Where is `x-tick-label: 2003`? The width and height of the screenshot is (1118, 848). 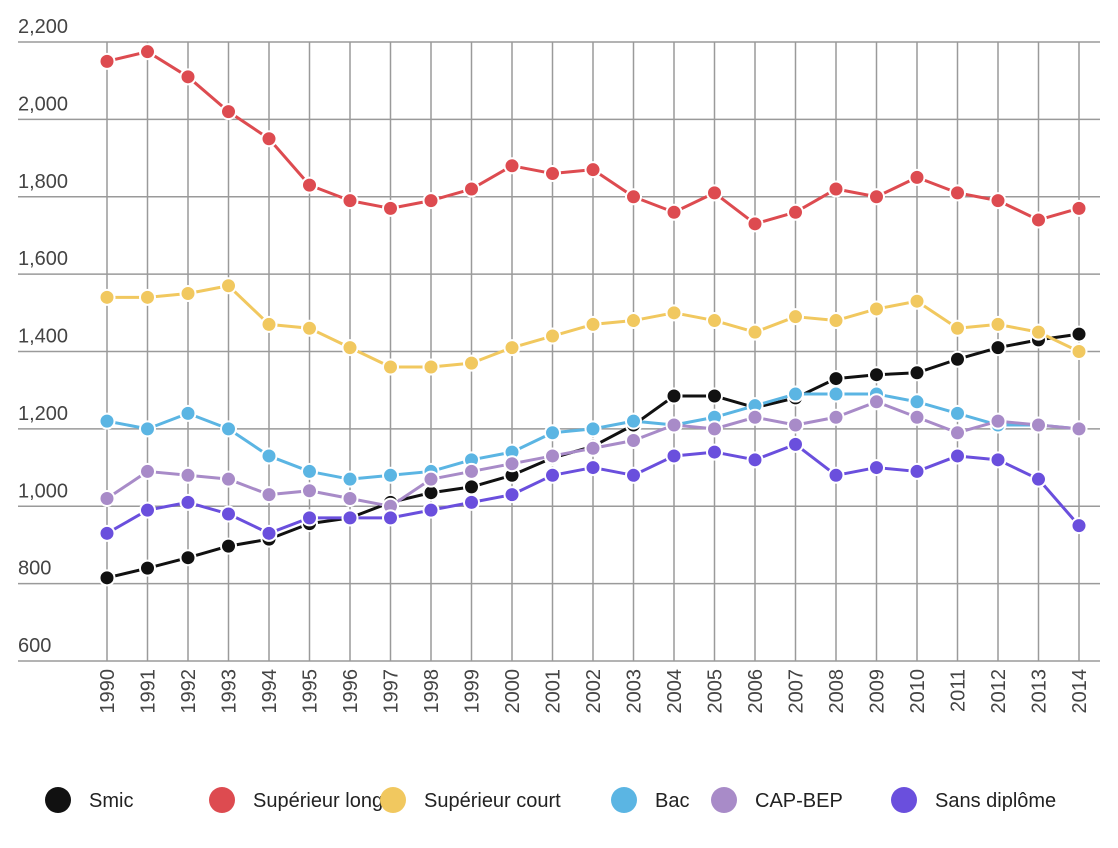 x-tick-label: 2003 is located at coordinates (635, 691).